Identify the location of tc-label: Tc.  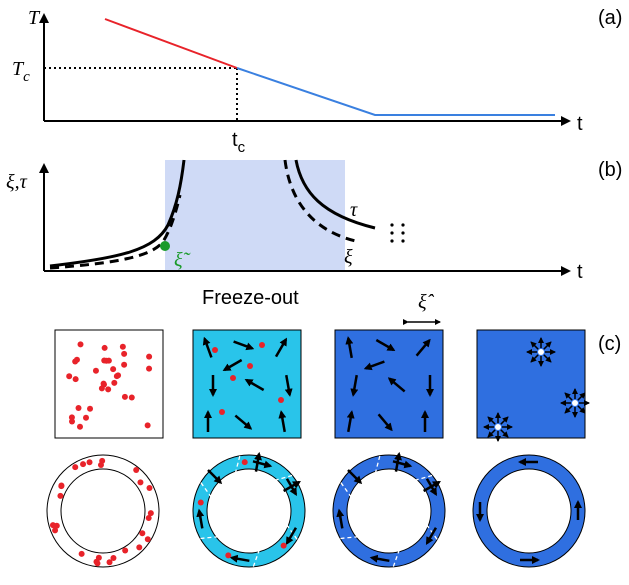
(21, 71).